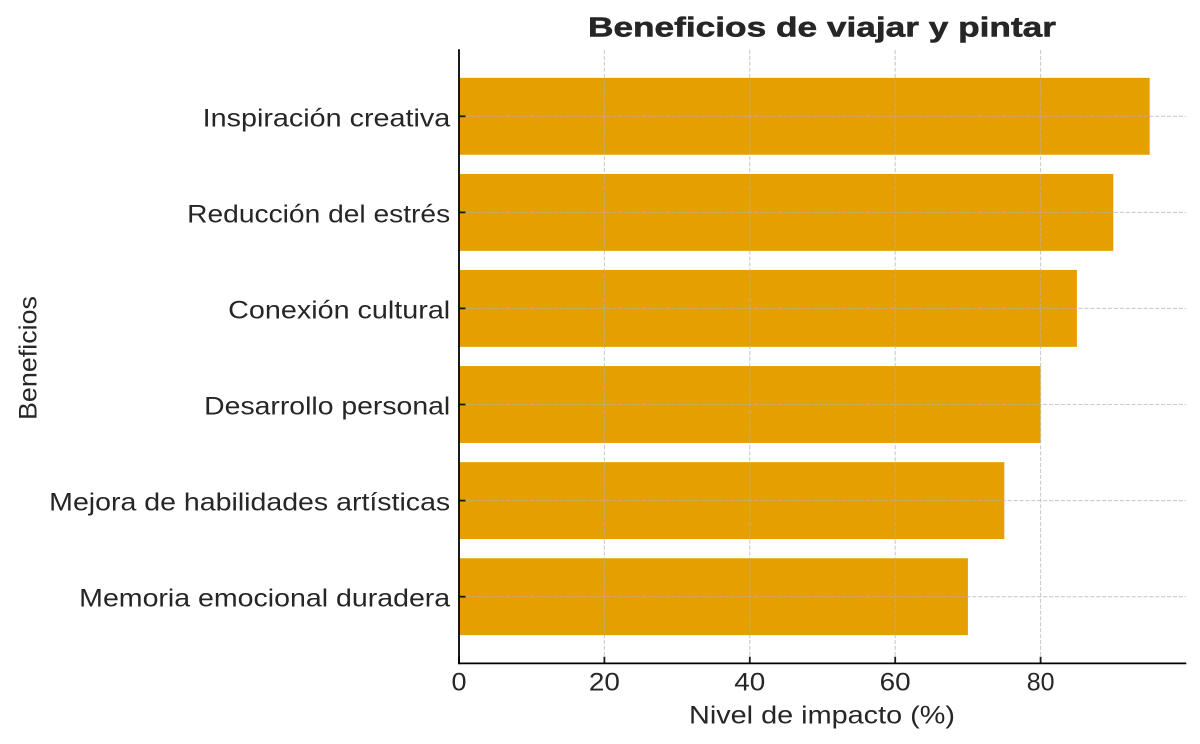 This screenshot has height=744, width=1200. I want to click on svg-text: Nivel de impacto (%), so click(822, 715).